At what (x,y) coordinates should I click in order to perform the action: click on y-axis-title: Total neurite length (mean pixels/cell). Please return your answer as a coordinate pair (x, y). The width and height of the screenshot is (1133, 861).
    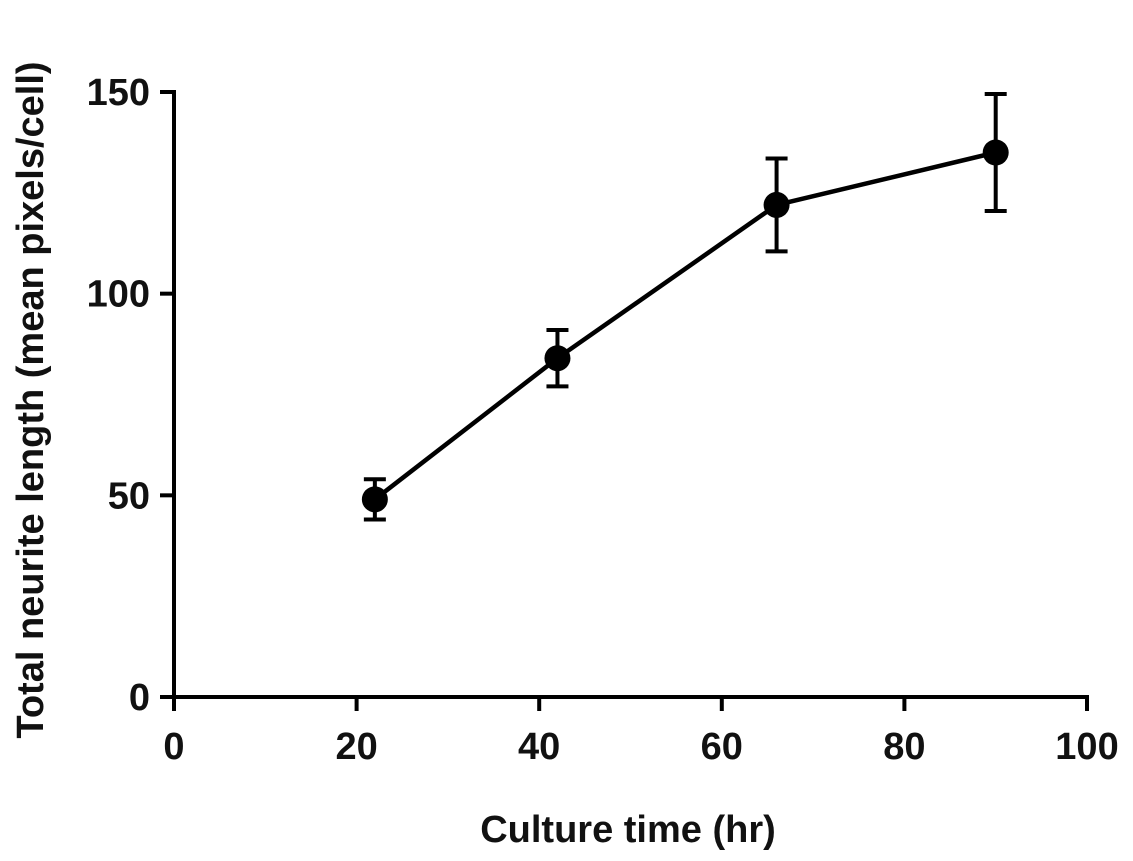
    Looking at the image, I should click on (31, 399).